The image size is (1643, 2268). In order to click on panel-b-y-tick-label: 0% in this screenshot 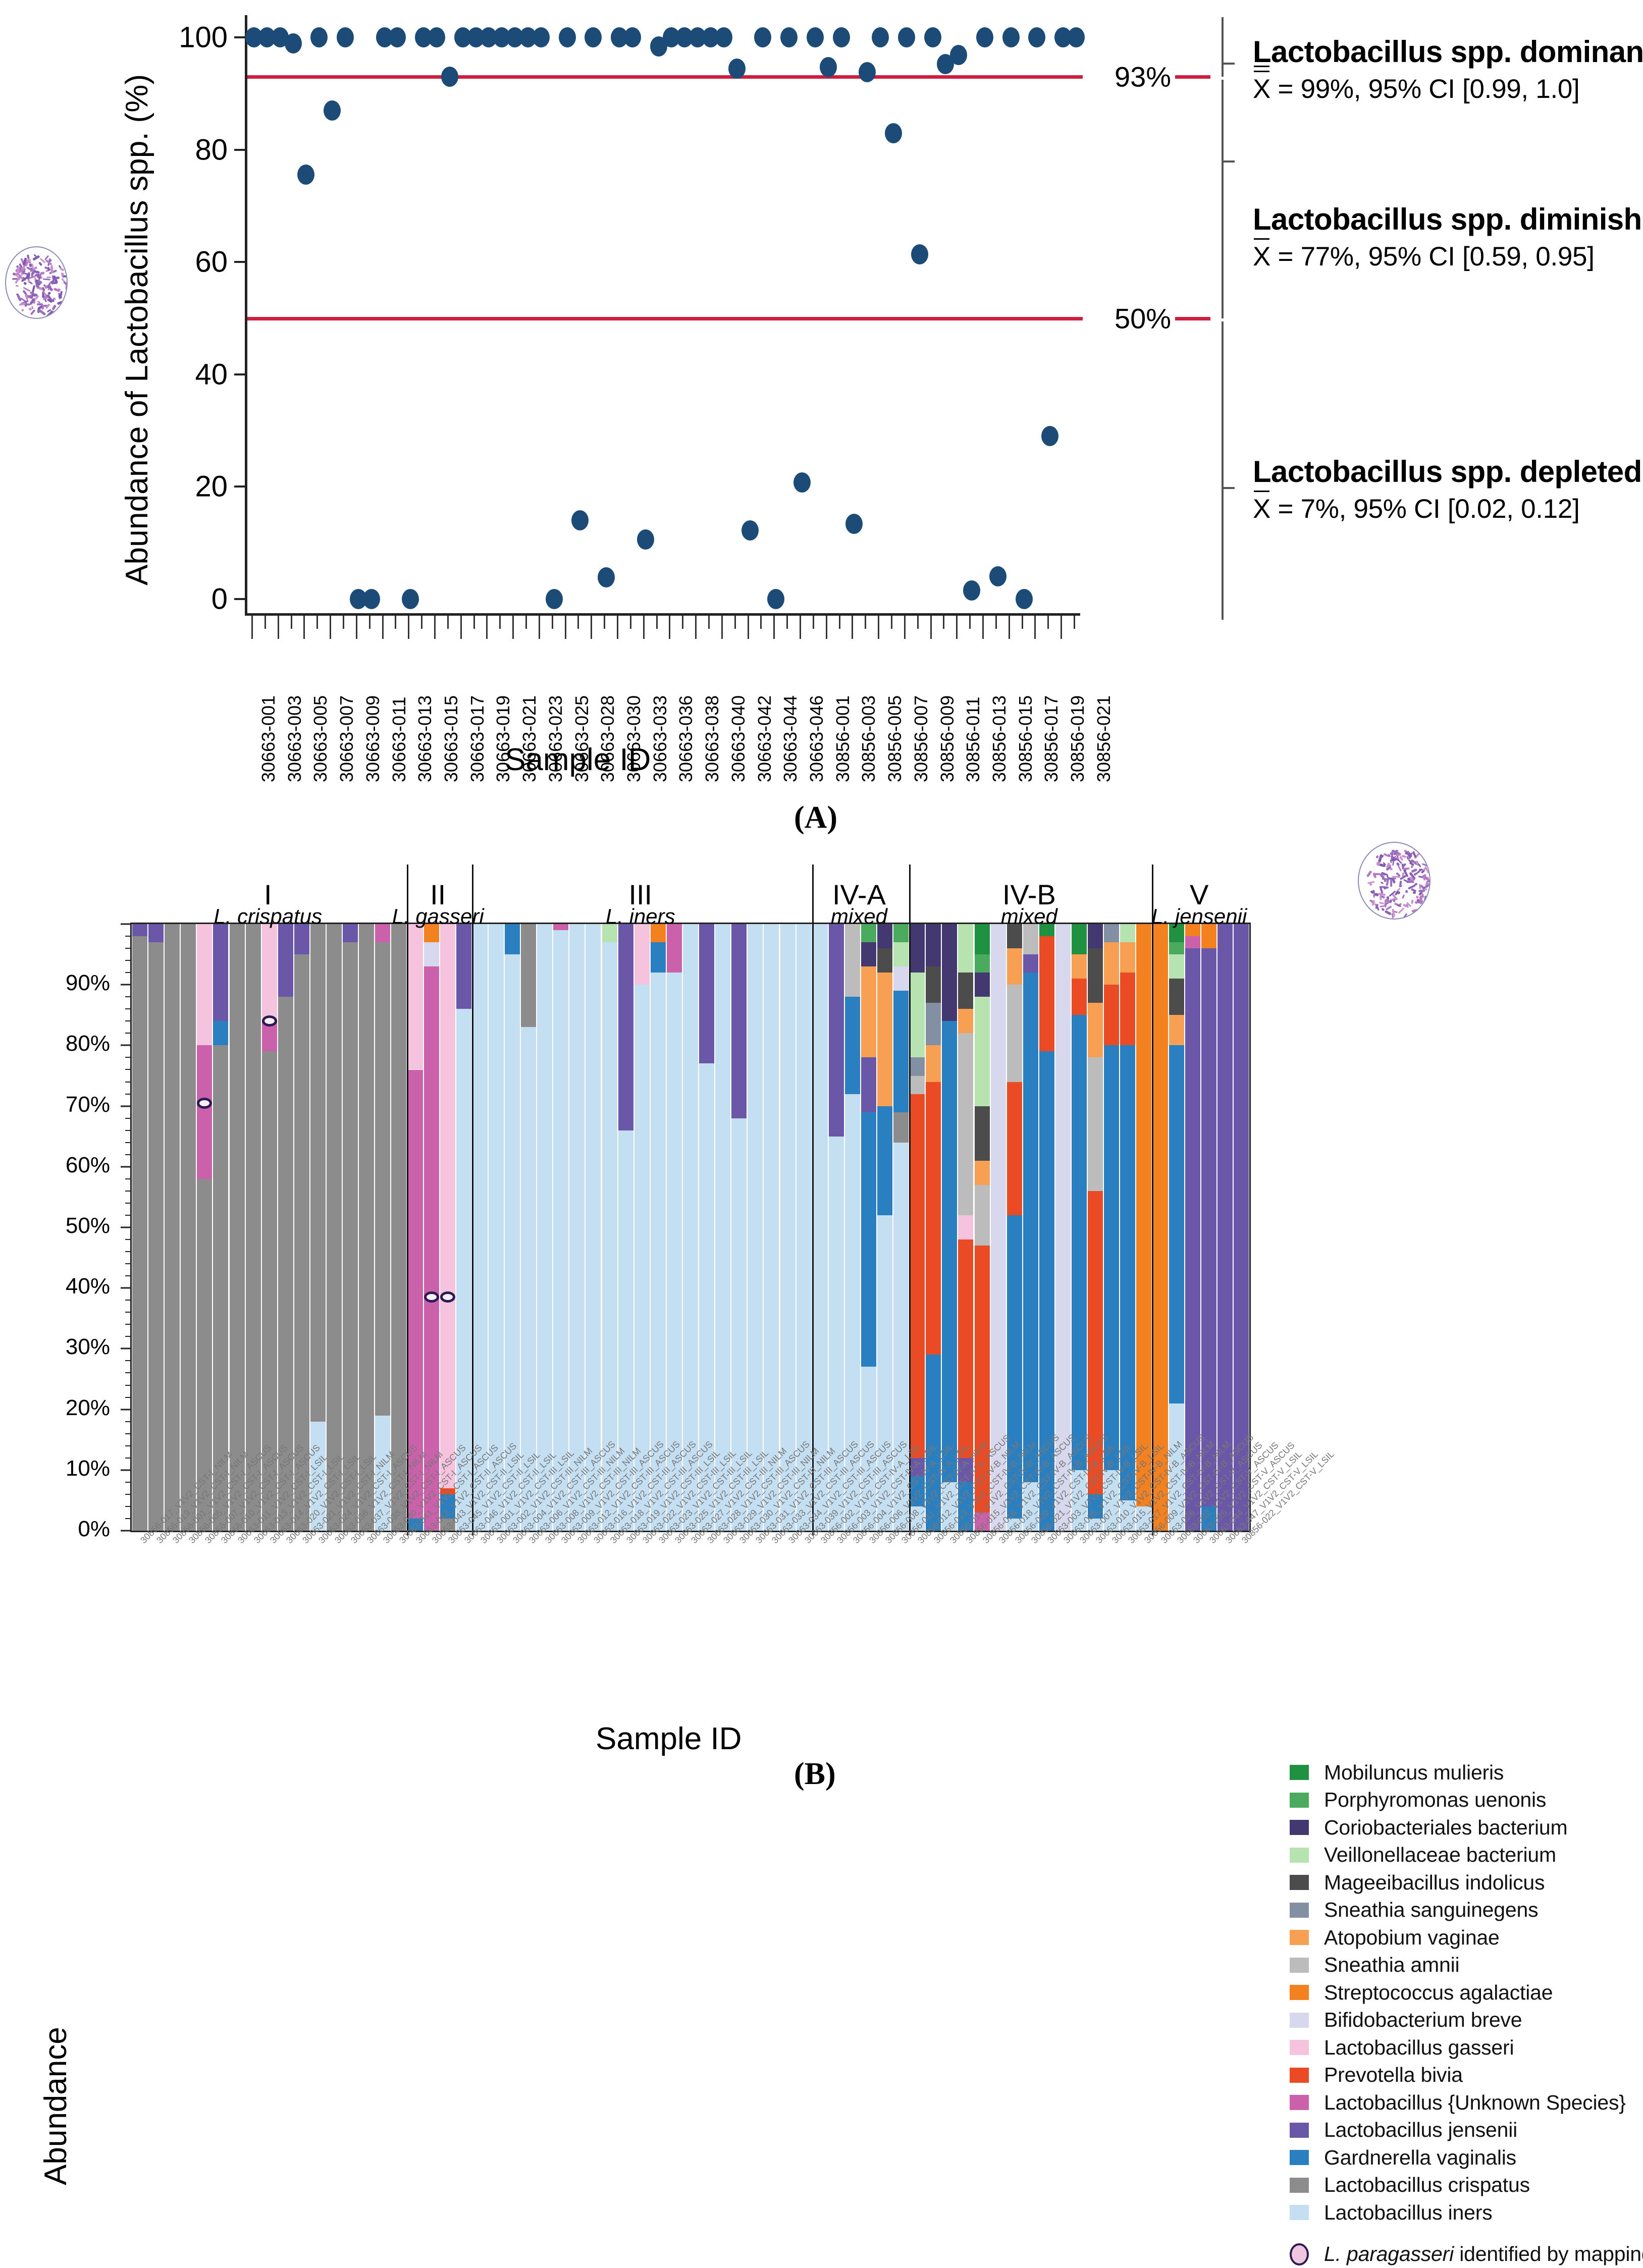, I will do `click(94, 1529)`.